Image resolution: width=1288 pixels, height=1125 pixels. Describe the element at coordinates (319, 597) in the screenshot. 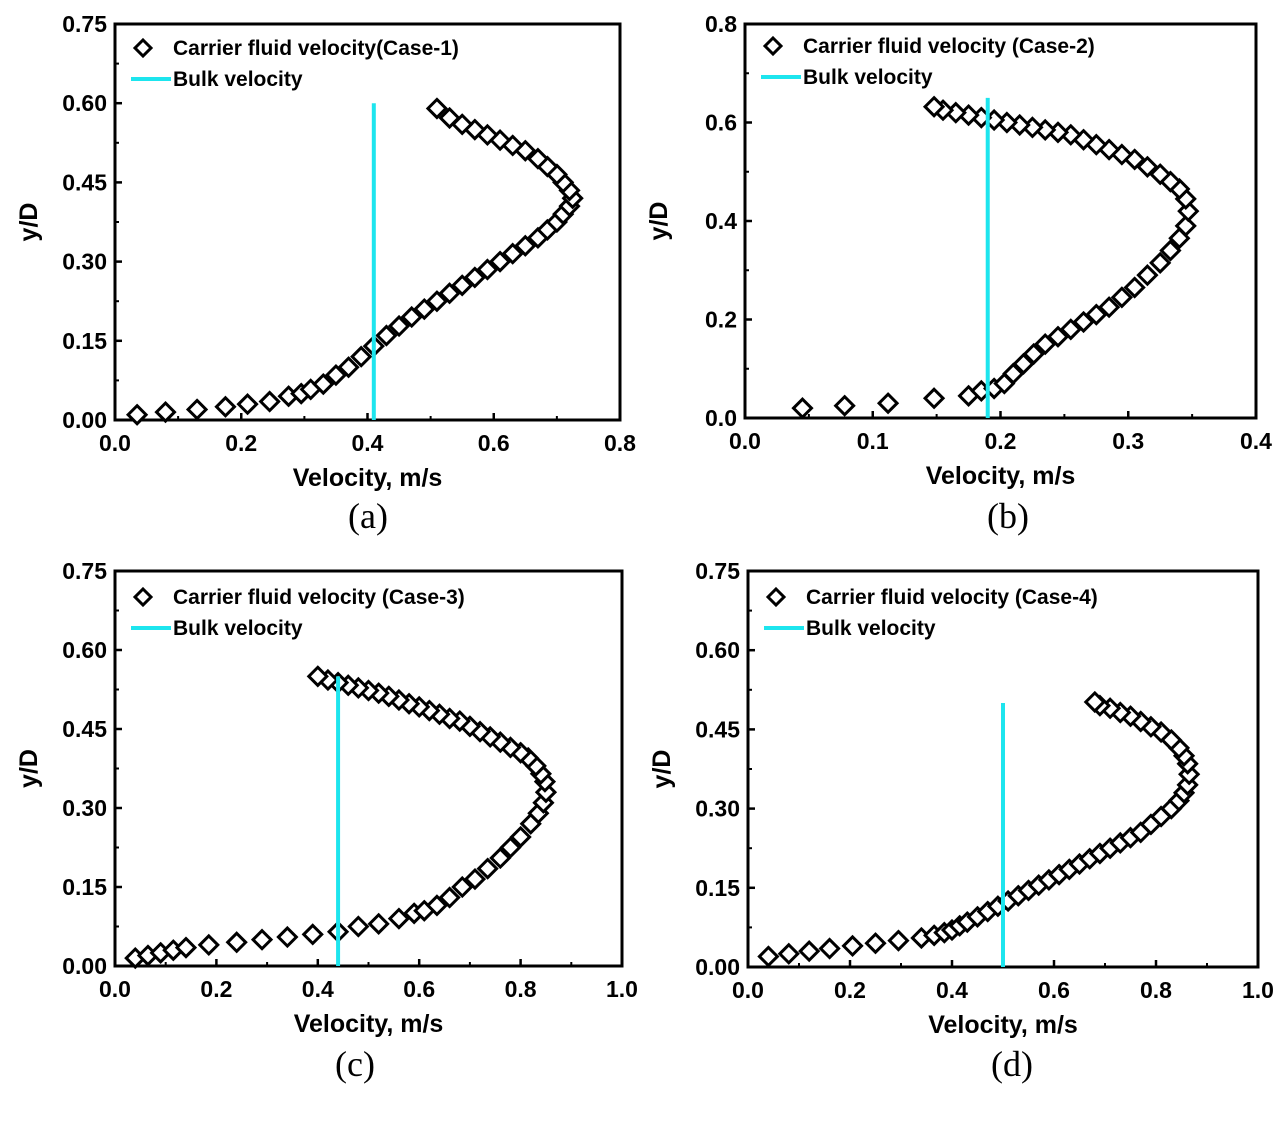

I see `legend-label-carrier: Carrier fluid velocity (Case-3)` at that location.